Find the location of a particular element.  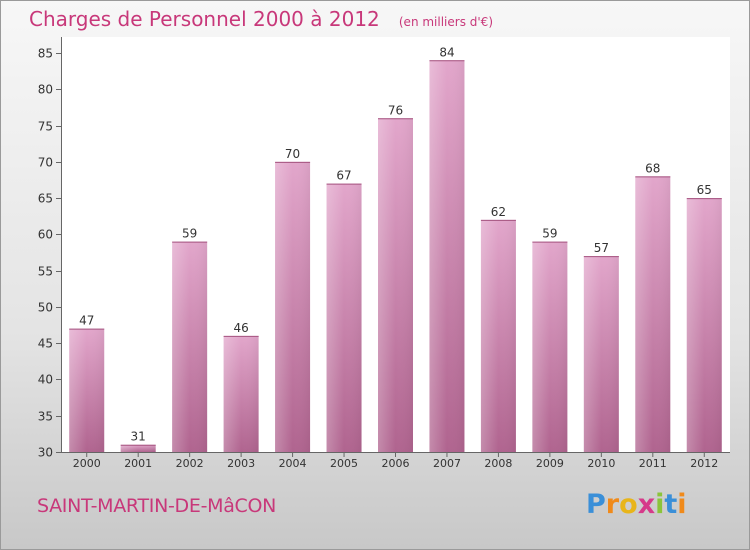

bar-value-label: 62 is located at coordinates (498, 212).